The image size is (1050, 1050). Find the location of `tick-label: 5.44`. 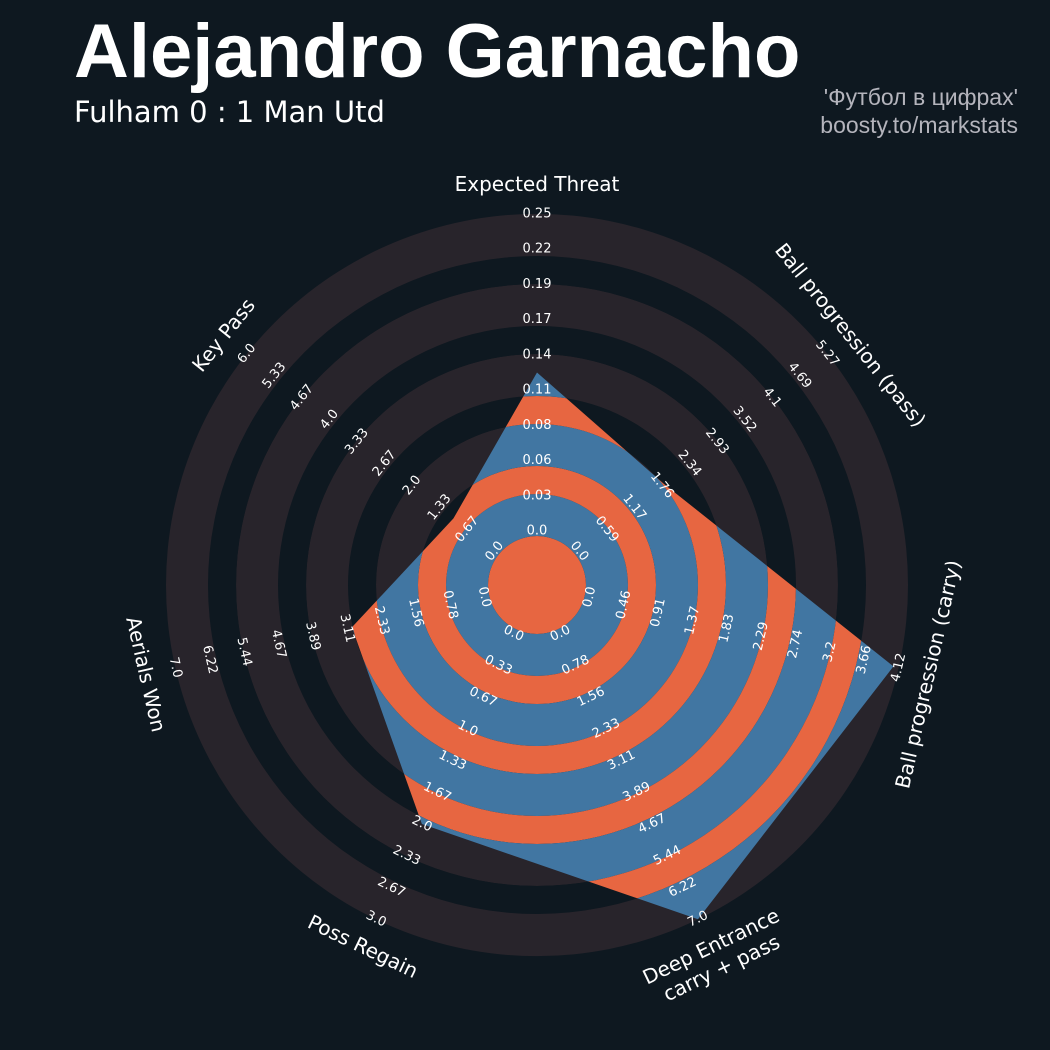

tick-label: 5.44 is located at coordinates (243, 652).